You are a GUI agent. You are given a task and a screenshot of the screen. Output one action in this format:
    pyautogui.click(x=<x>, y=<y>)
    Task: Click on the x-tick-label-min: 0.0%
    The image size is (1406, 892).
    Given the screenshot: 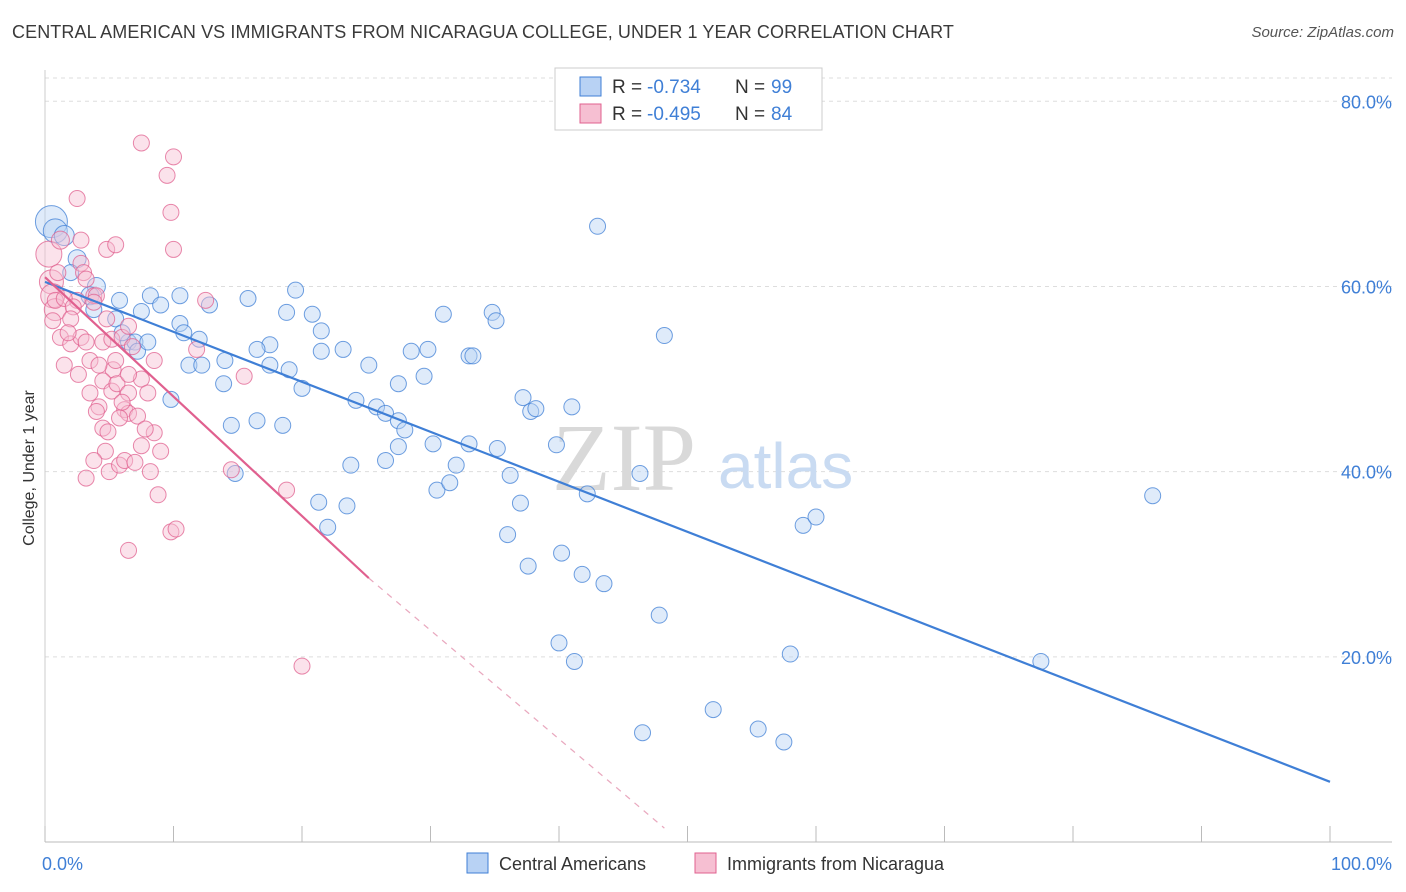 What is the action you would take?
    pyautogui.click(x=62, y=864)
    